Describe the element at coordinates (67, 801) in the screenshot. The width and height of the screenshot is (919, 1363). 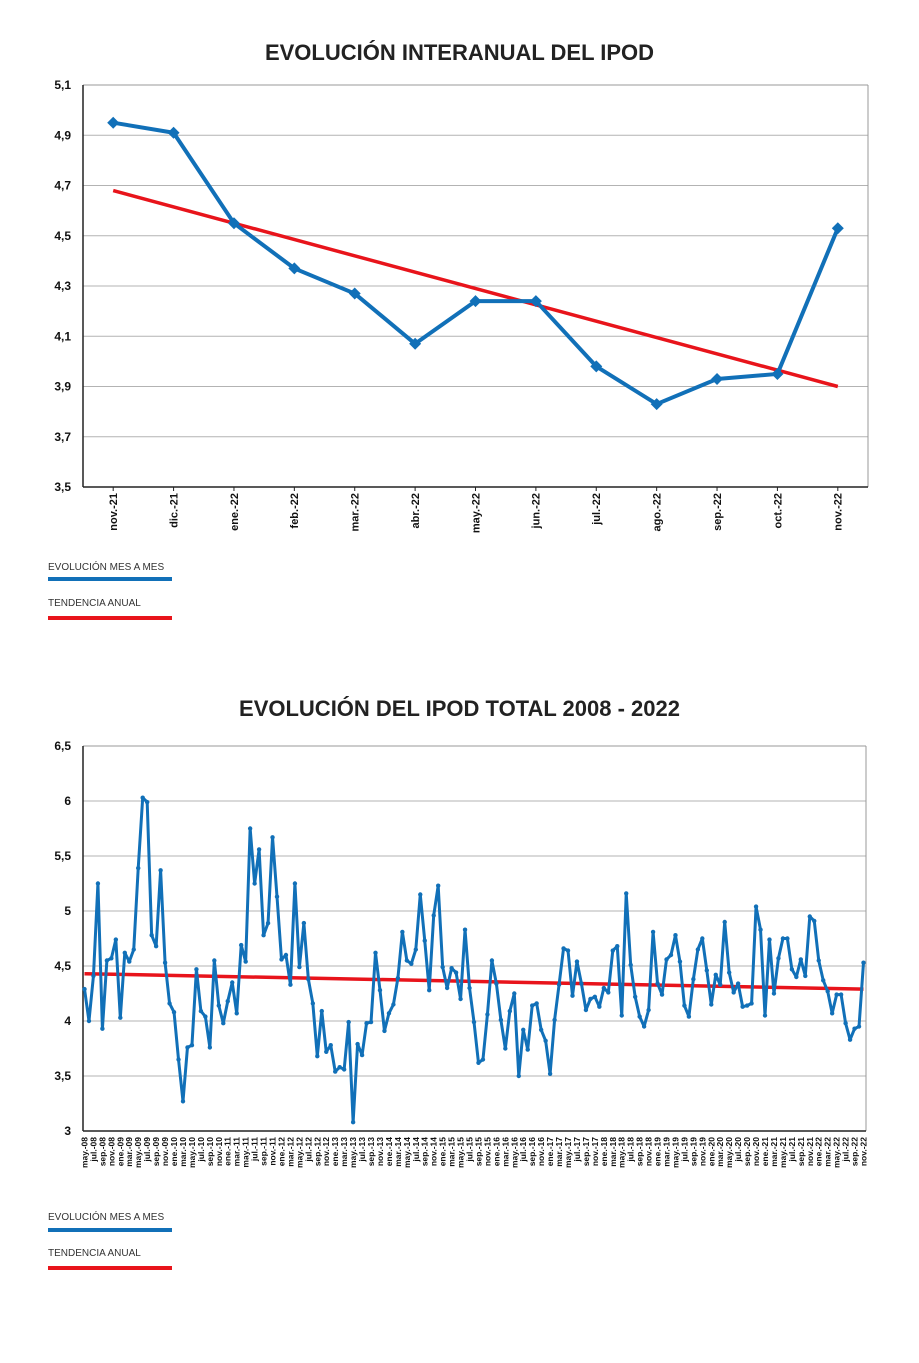
I see `y-tick-label: 6` at that location.